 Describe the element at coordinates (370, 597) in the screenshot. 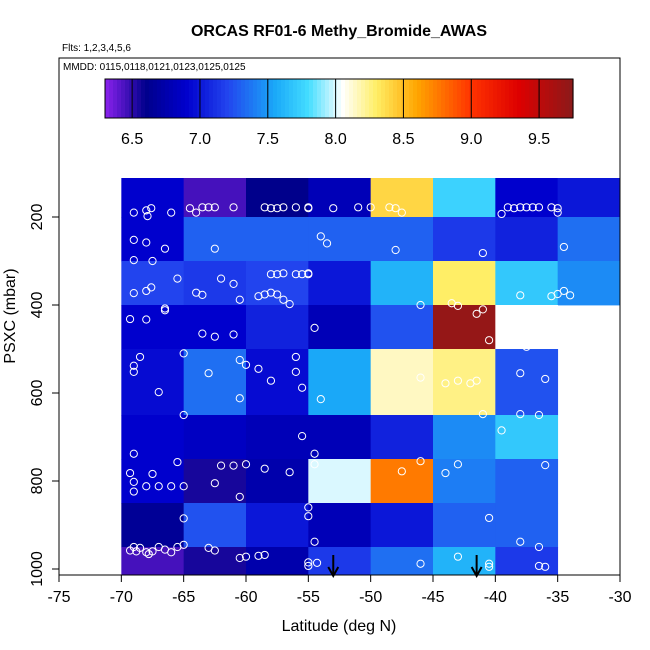

I see `x-tick-label: -50` at that location.